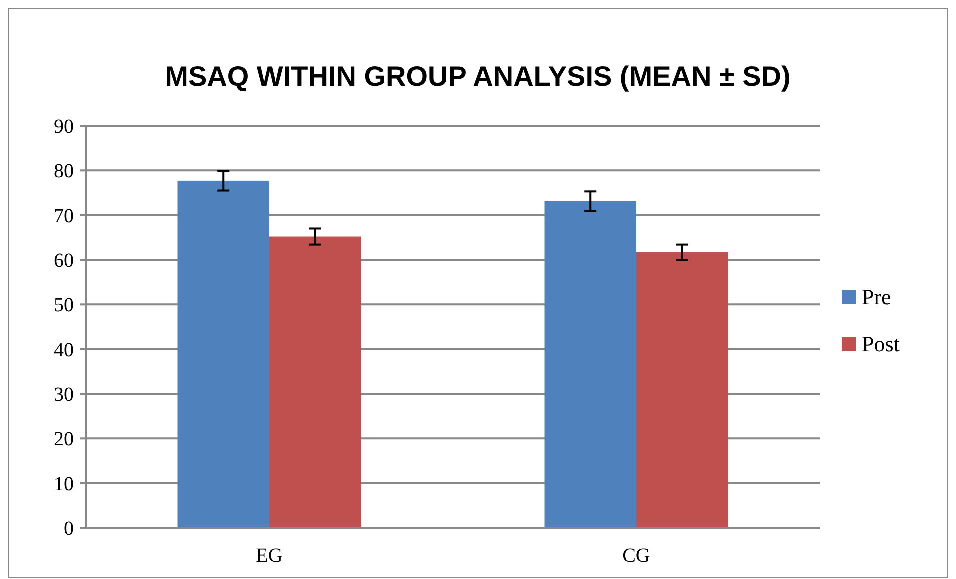 The height and width of the screenshot is (579, 956). Describe the element at coordinates (64, 261) in the screenshot. I see `y-tick-label: 60` at that location.